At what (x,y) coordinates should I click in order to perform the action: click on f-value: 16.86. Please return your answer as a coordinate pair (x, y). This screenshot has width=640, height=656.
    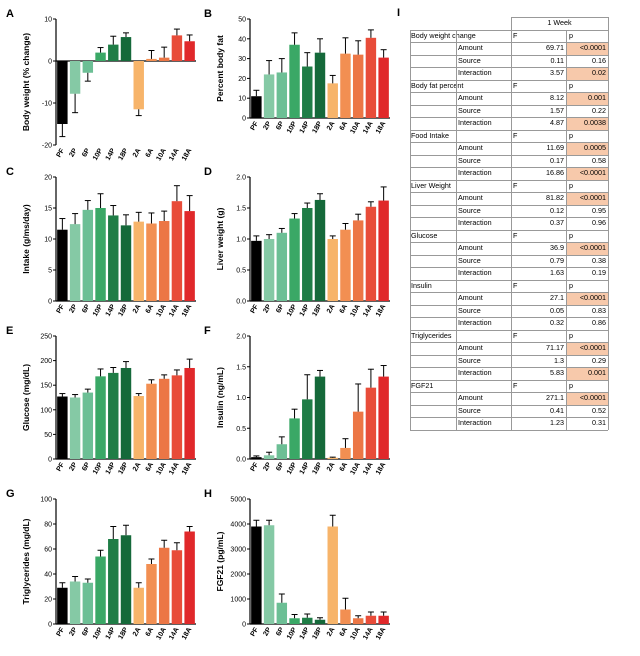
    Looking at the image, I should click on (555, 172).